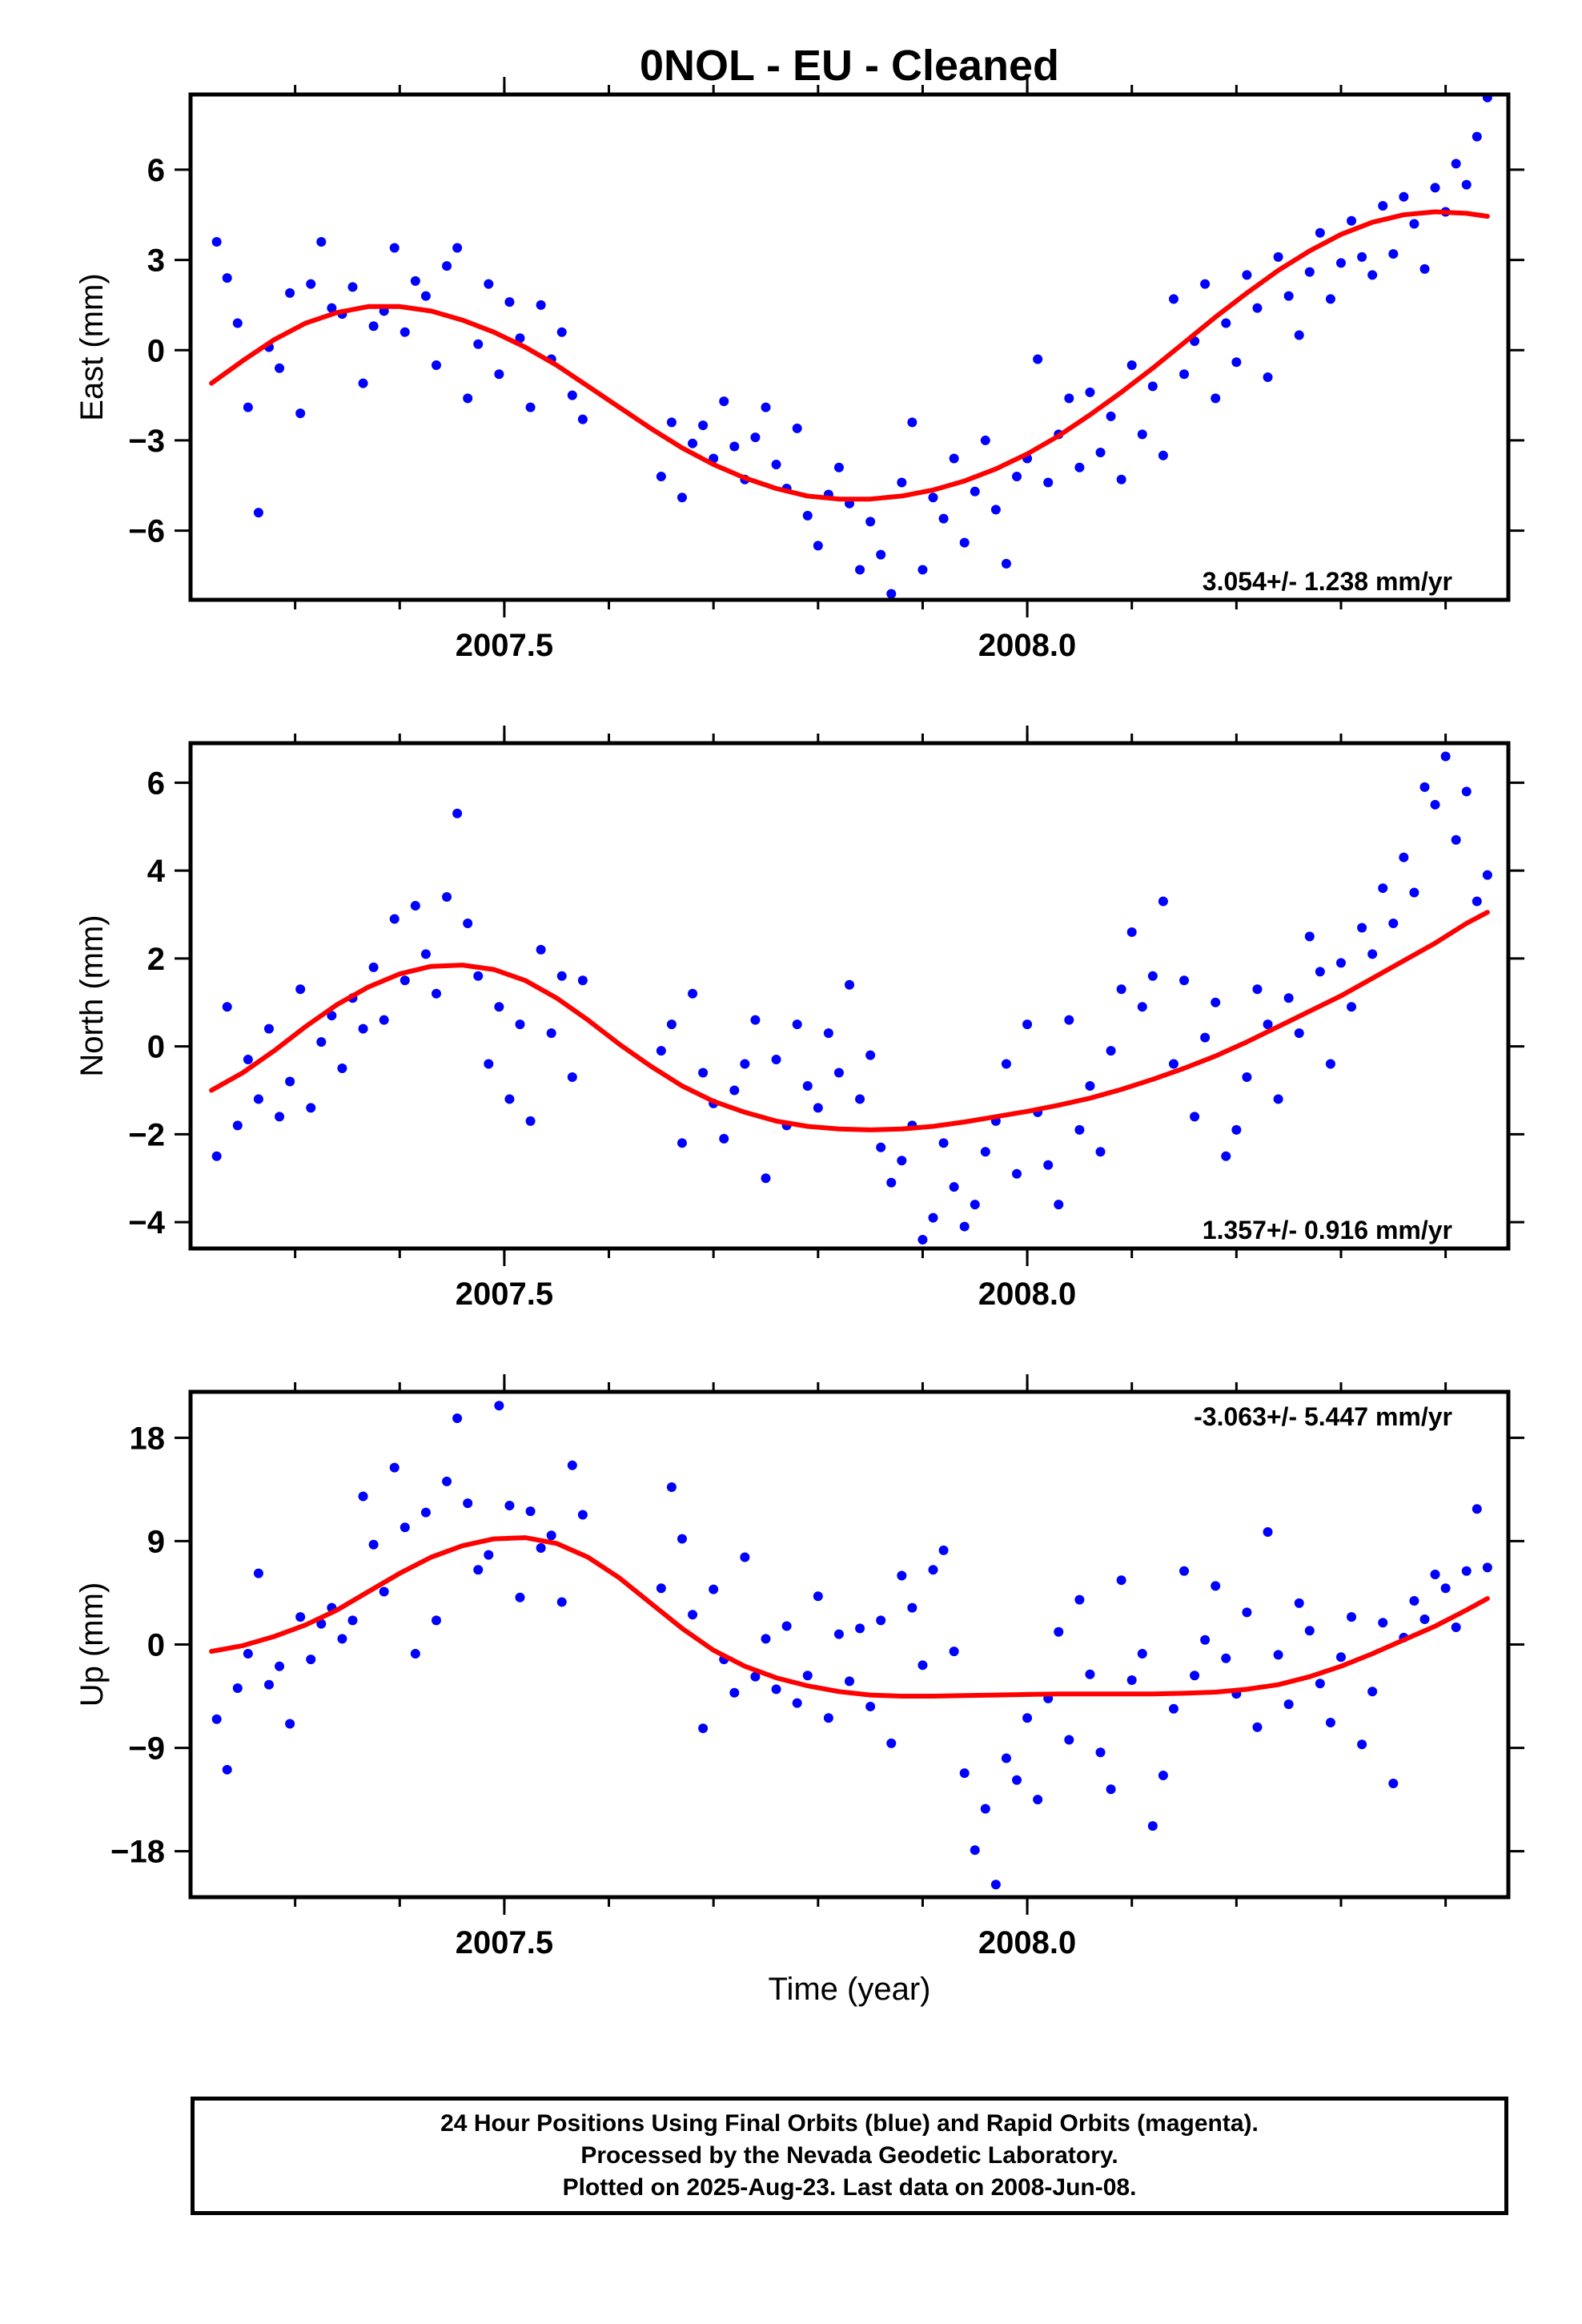  What do you see at coordinates (850, 1990) in the screenshot?
I see `x-axis-label: Time (year)` at bounding box center [850, 1990].